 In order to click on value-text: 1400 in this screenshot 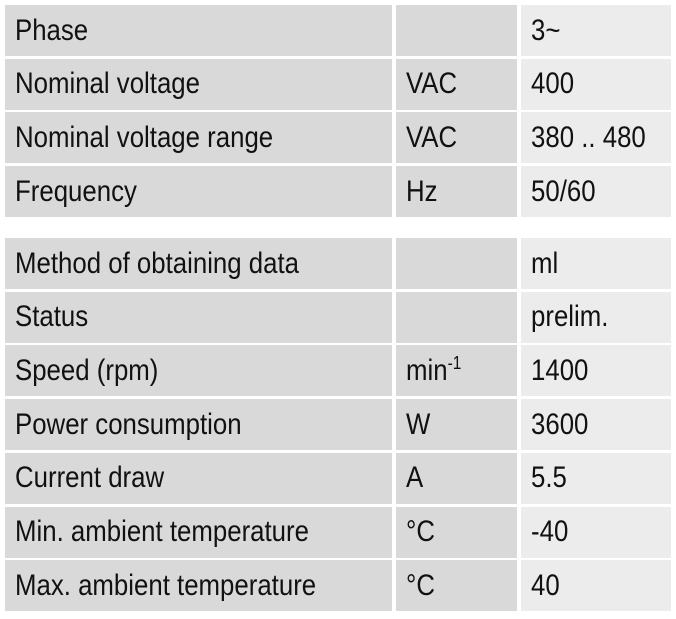, I will do `click(560, 370)`.